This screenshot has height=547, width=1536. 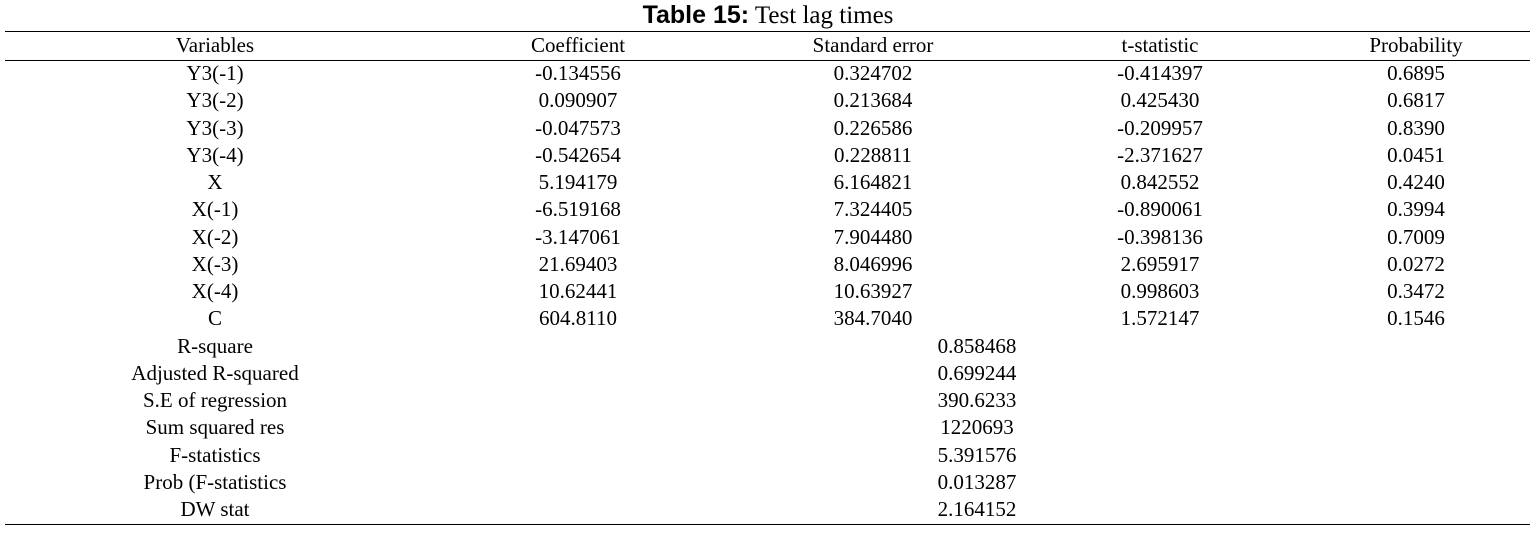 What do you see at coordinates (578, 154) in the screenshot?
I see `coefficient-cell: -0.542654` at bounding box center [578, 154].